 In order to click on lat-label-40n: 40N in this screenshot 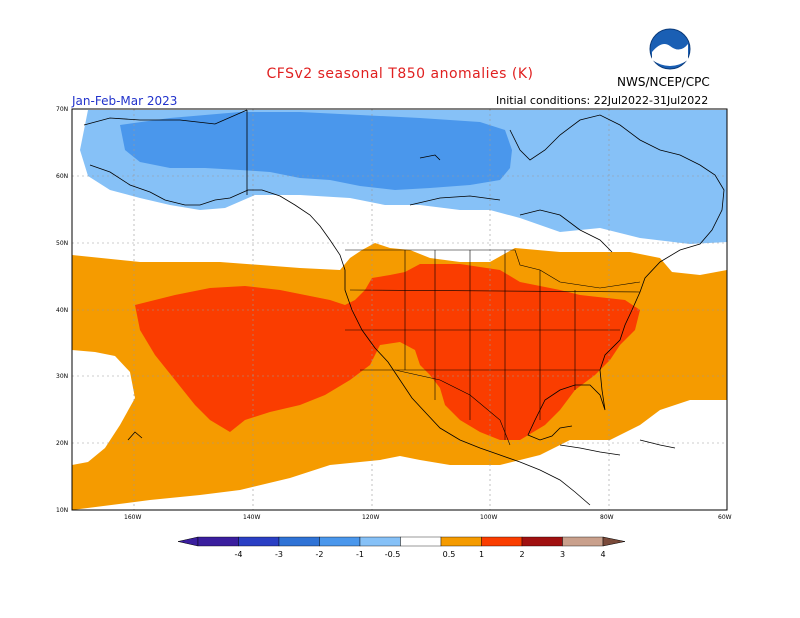, I will do `click(62, 310)`.